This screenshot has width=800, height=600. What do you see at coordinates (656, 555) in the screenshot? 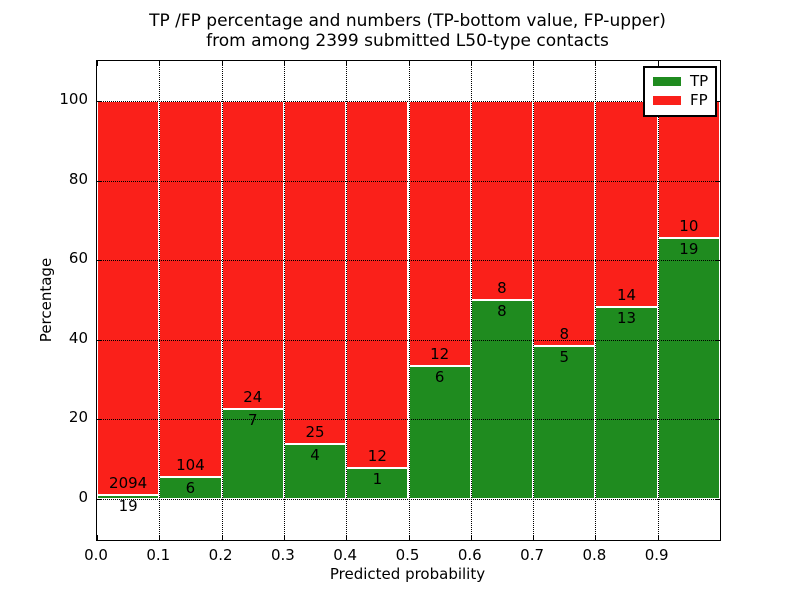
I see `x-tick-label: 0.9` at bounding box center [656, 555].